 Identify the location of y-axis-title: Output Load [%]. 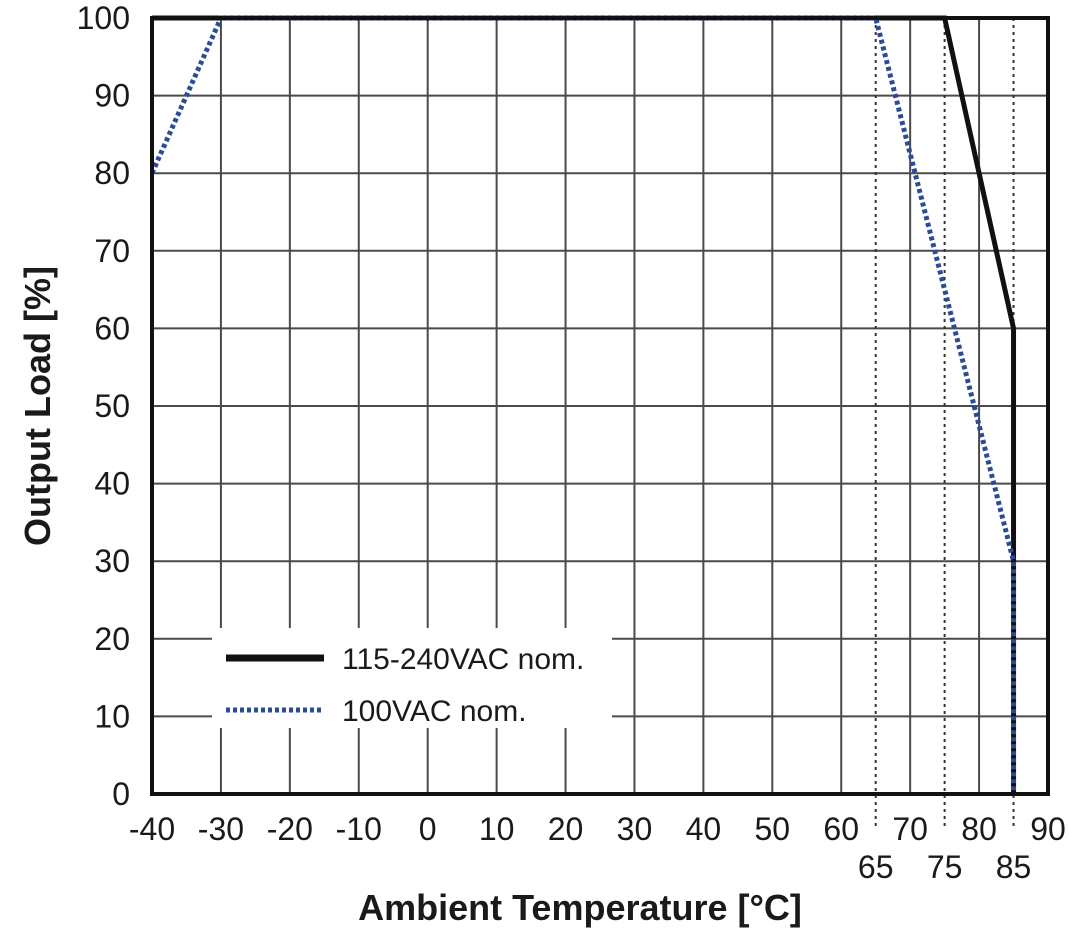
(37, 406).